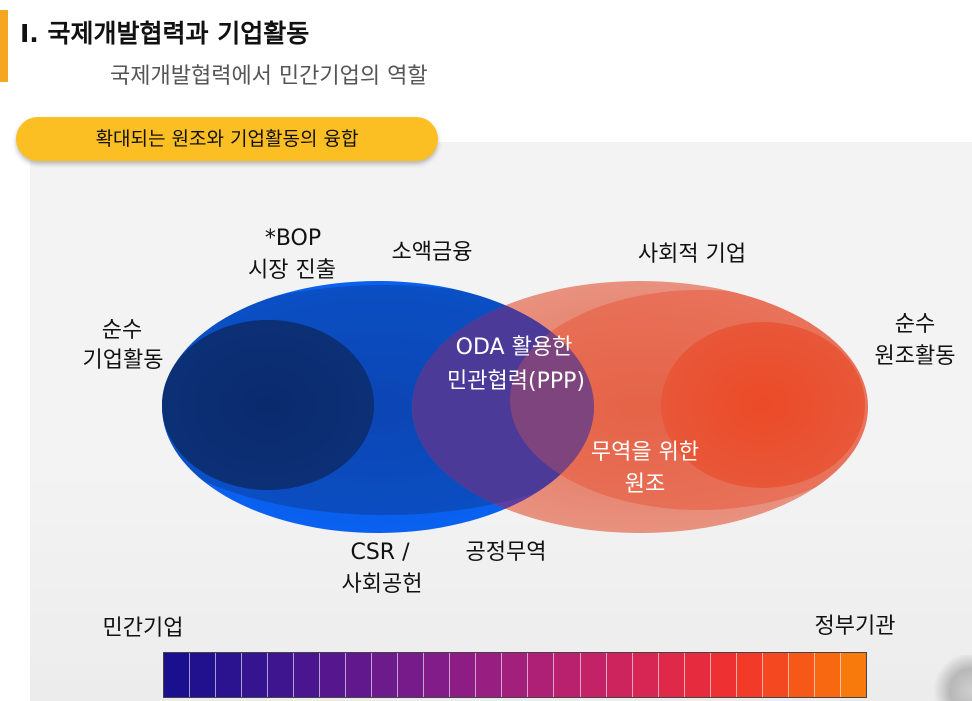  Describe the element at coordinates (855, 626) in the screenshot. I see `scale-right-label: 정부기관` at that location.